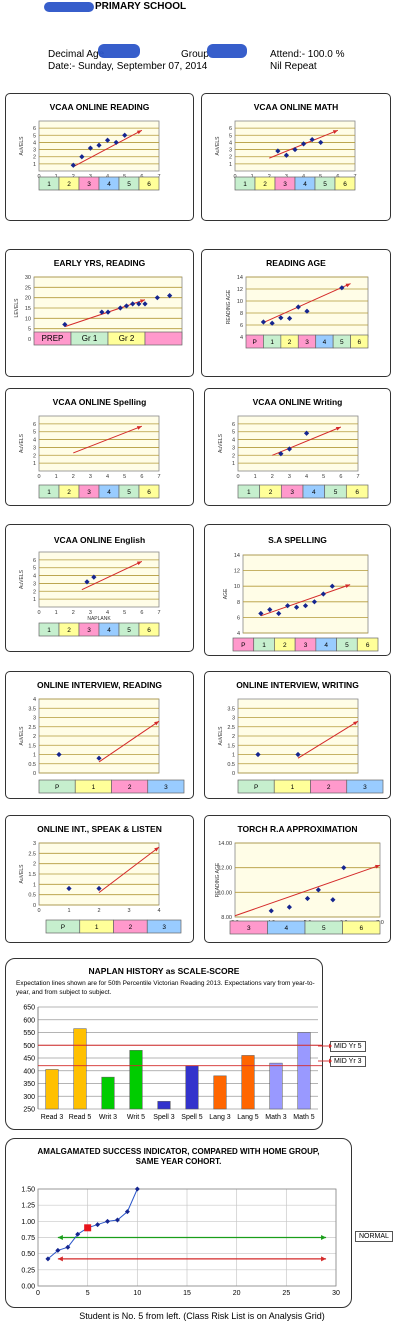  Describe the element at coordinates (128, 66) in the screenshot. I see `date-value: Date:- Sunday, September 07, 2014` at that location.